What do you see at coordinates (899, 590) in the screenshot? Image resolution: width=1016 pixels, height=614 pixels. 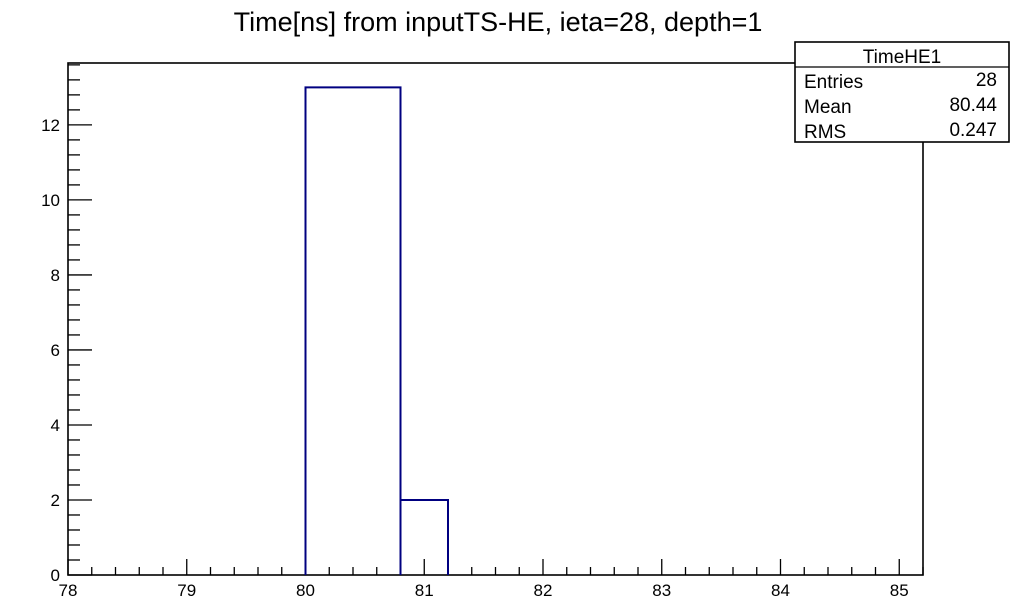 I see `x-tick-label: 85` at bounding box center [899, 590].